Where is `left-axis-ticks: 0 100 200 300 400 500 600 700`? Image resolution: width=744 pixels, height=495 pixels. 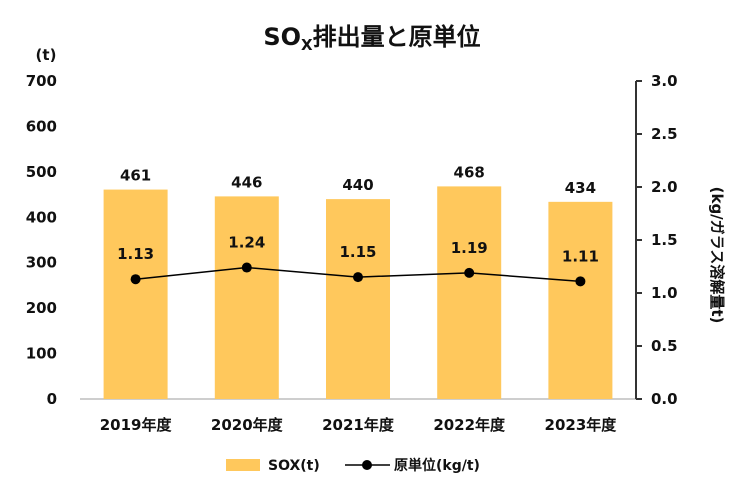
left-axis-ticks: 0 100 200 300 400 500 600 700 is located at coordinates (41, 240).